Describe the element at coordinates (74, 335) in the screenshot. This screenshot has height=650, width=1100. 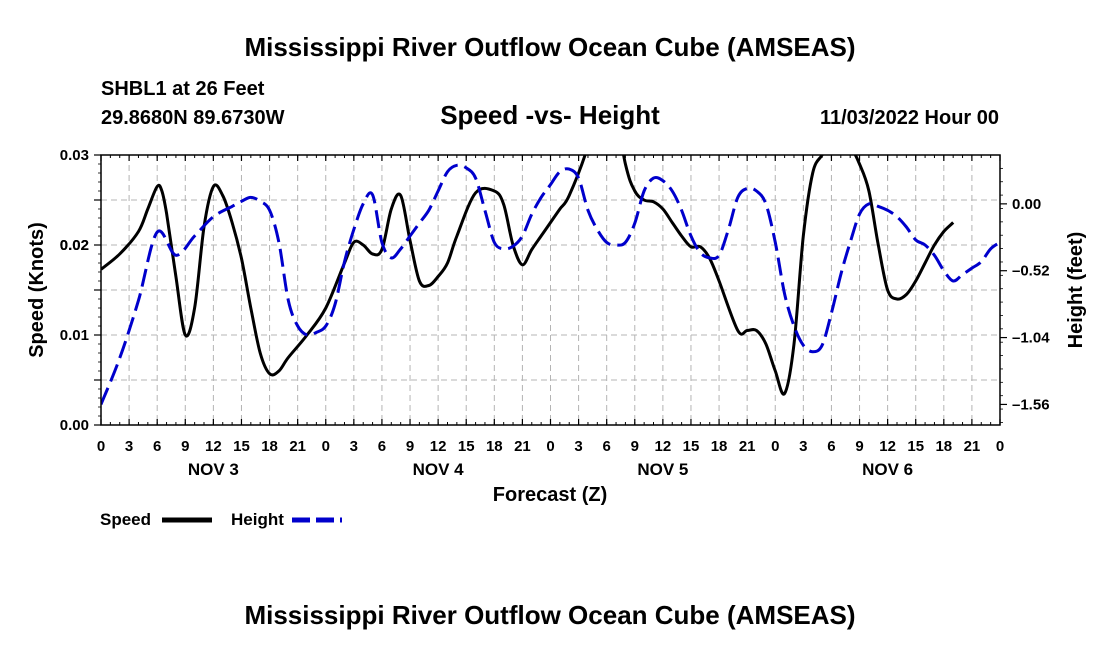
I see `y-left-tick-label: 0.01` at that location.